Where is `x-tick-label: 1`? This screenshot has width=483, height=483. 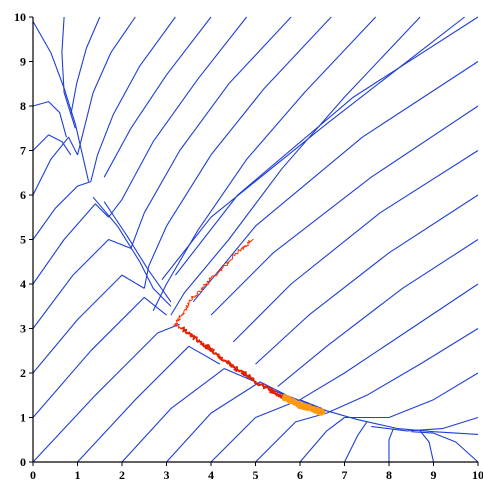 x-tick-label: 1 is located at coordinates (78, 475).